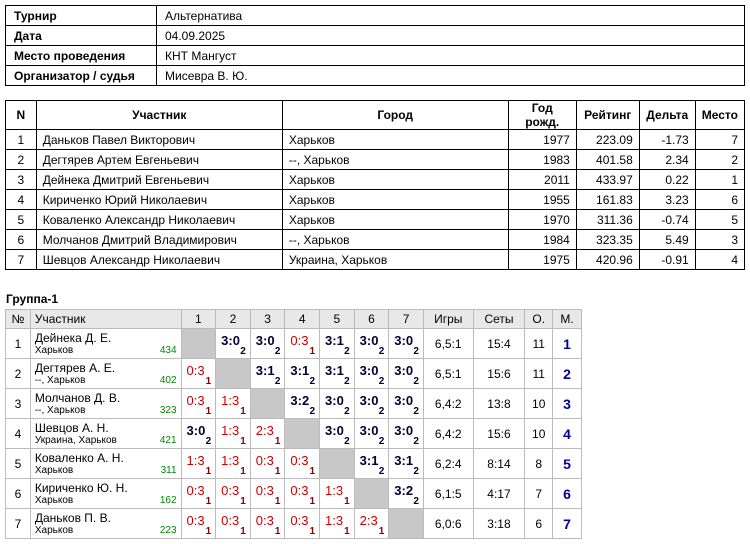 The image size is (750, 544). I want to click on row-number: 3, so click(18, 403).